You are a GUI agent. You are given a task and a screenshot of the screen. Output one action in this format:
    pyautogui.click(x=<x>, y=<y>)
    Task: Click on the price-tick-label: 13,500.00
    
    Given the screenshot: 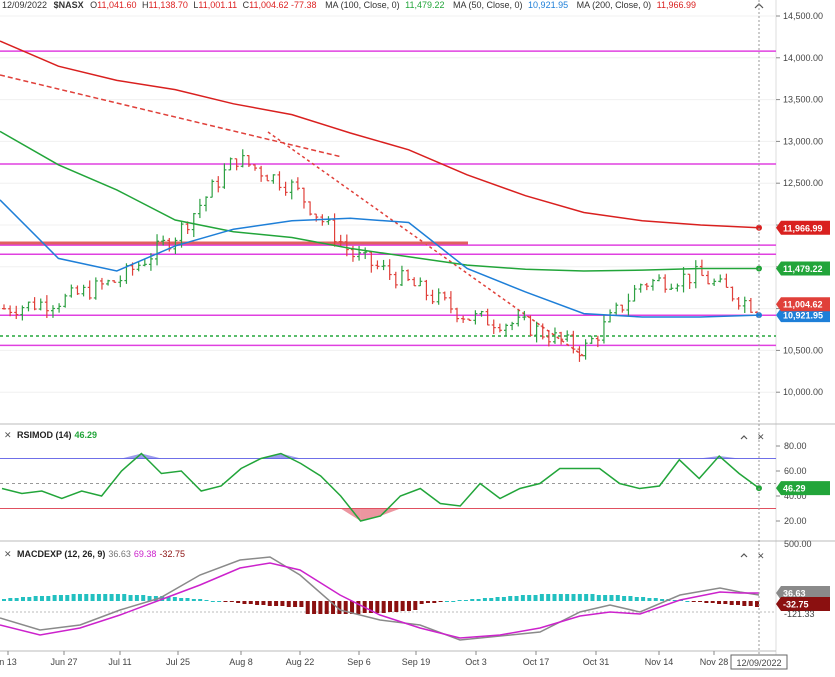 What is the action you would take?
    pyautogui.click(x=803, y=100)
    